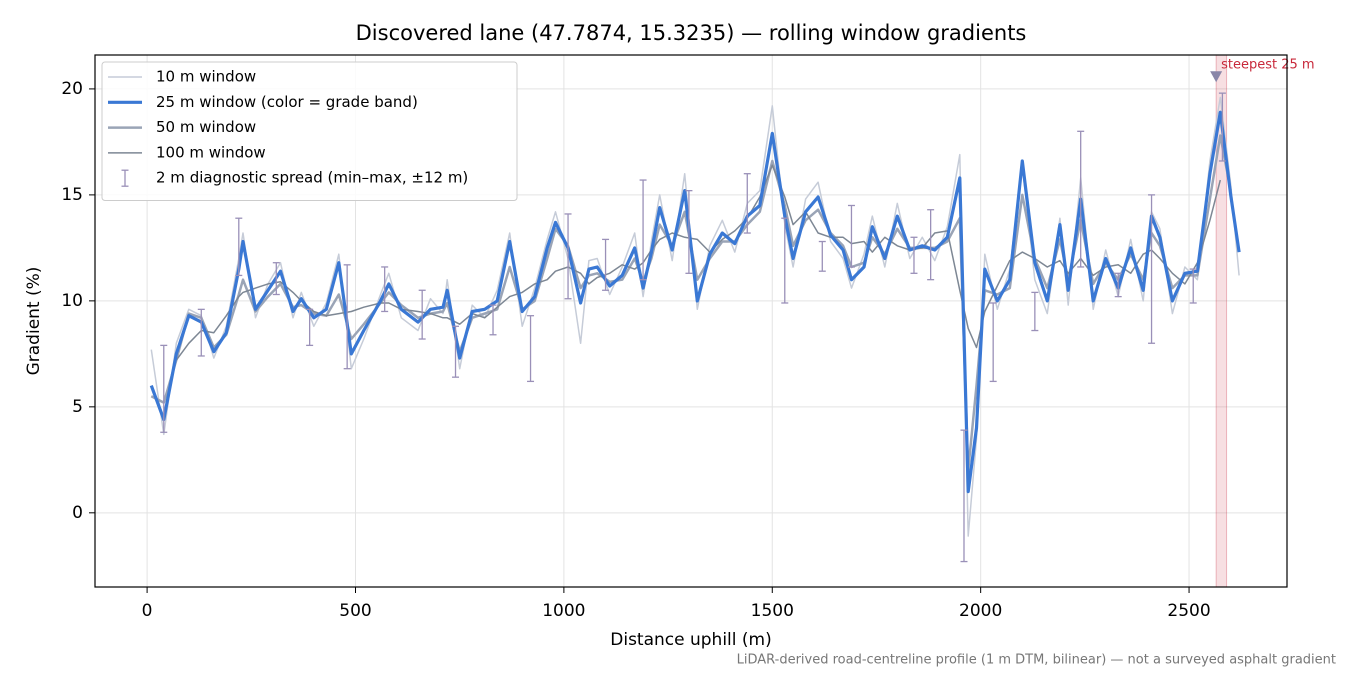  What do you see at coordinates (206, 77) in the screenshot?
I see `legend-label: 10 m window` at bounding box center [206, 77].